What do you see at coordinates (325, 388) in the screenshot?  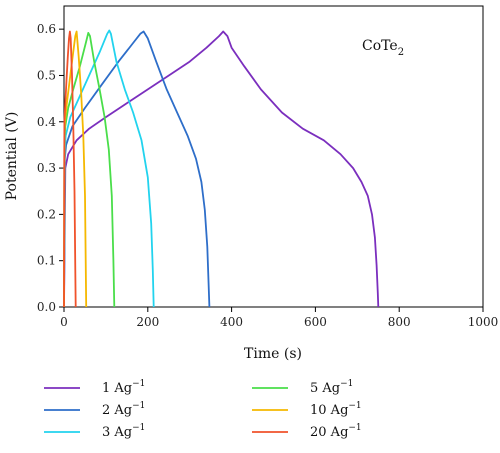 I see `legend-label-text: 5 Ag` at bounding box center [325, 388].